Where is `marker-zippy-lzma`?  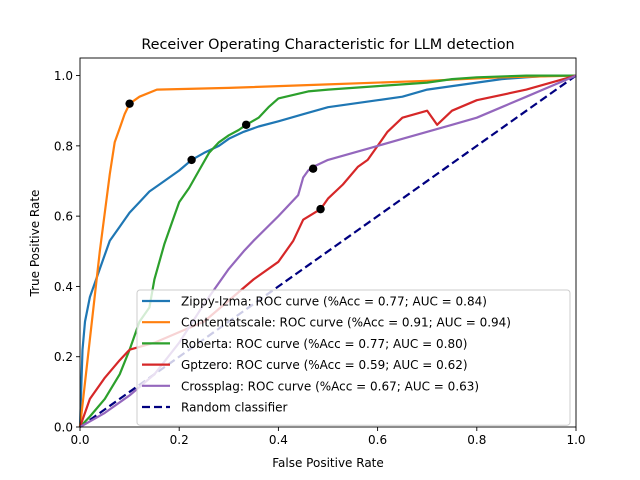 marker-zippy-lzma is located at coordinates (191, 160).